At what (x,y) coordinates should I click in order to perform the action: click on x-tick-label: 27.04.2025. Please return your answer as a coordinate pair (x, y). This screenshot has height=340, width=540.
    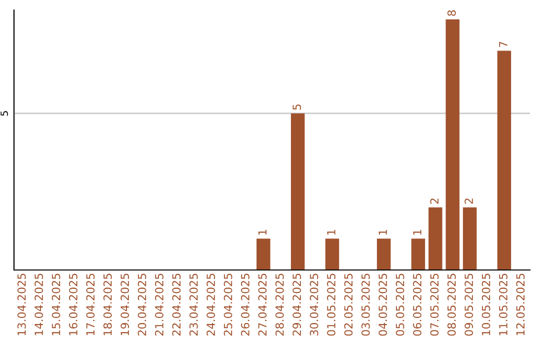
    Looking at the image, I should click on (262, 305).